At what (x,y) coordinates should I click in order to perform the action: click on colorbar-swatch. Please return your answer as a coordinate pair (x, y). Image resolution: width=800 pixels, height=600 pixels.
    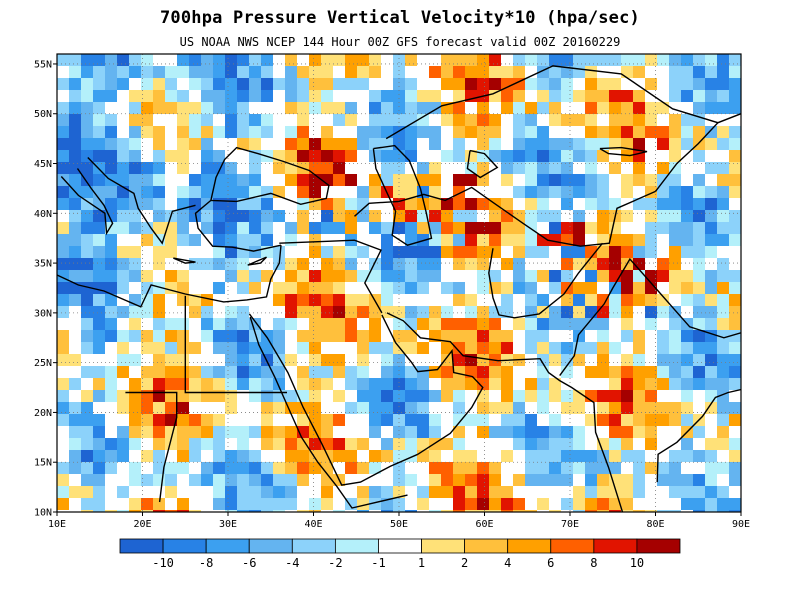
    Looking at the image, I should click on (529, 546).